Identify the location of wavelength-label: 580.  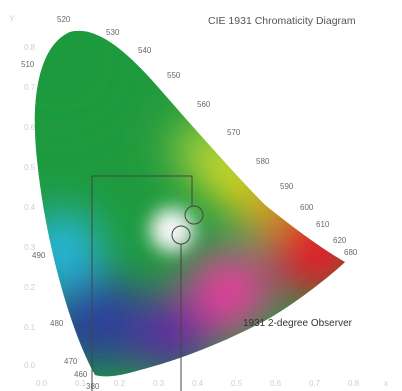
(263, 161).